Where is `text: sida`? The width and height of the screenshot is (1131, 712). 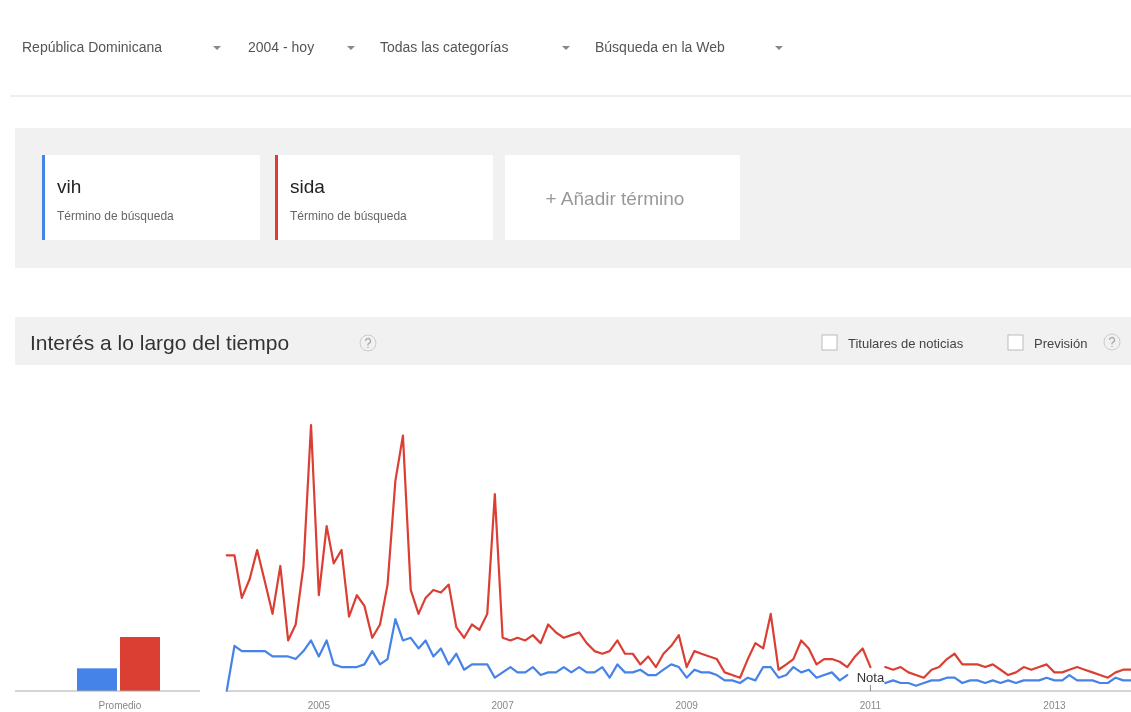 text: sida is located at coordinates (308, 186).